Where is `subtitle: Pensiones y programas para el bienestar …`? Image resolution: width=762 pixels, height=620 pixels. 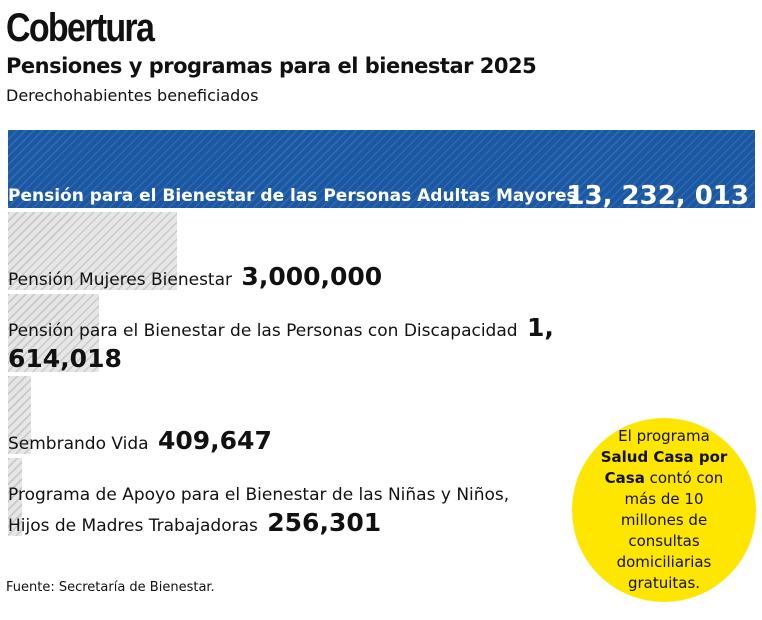 subtitle: Pensiones y programas para el bienestar … is located at coordinates (271, 66).